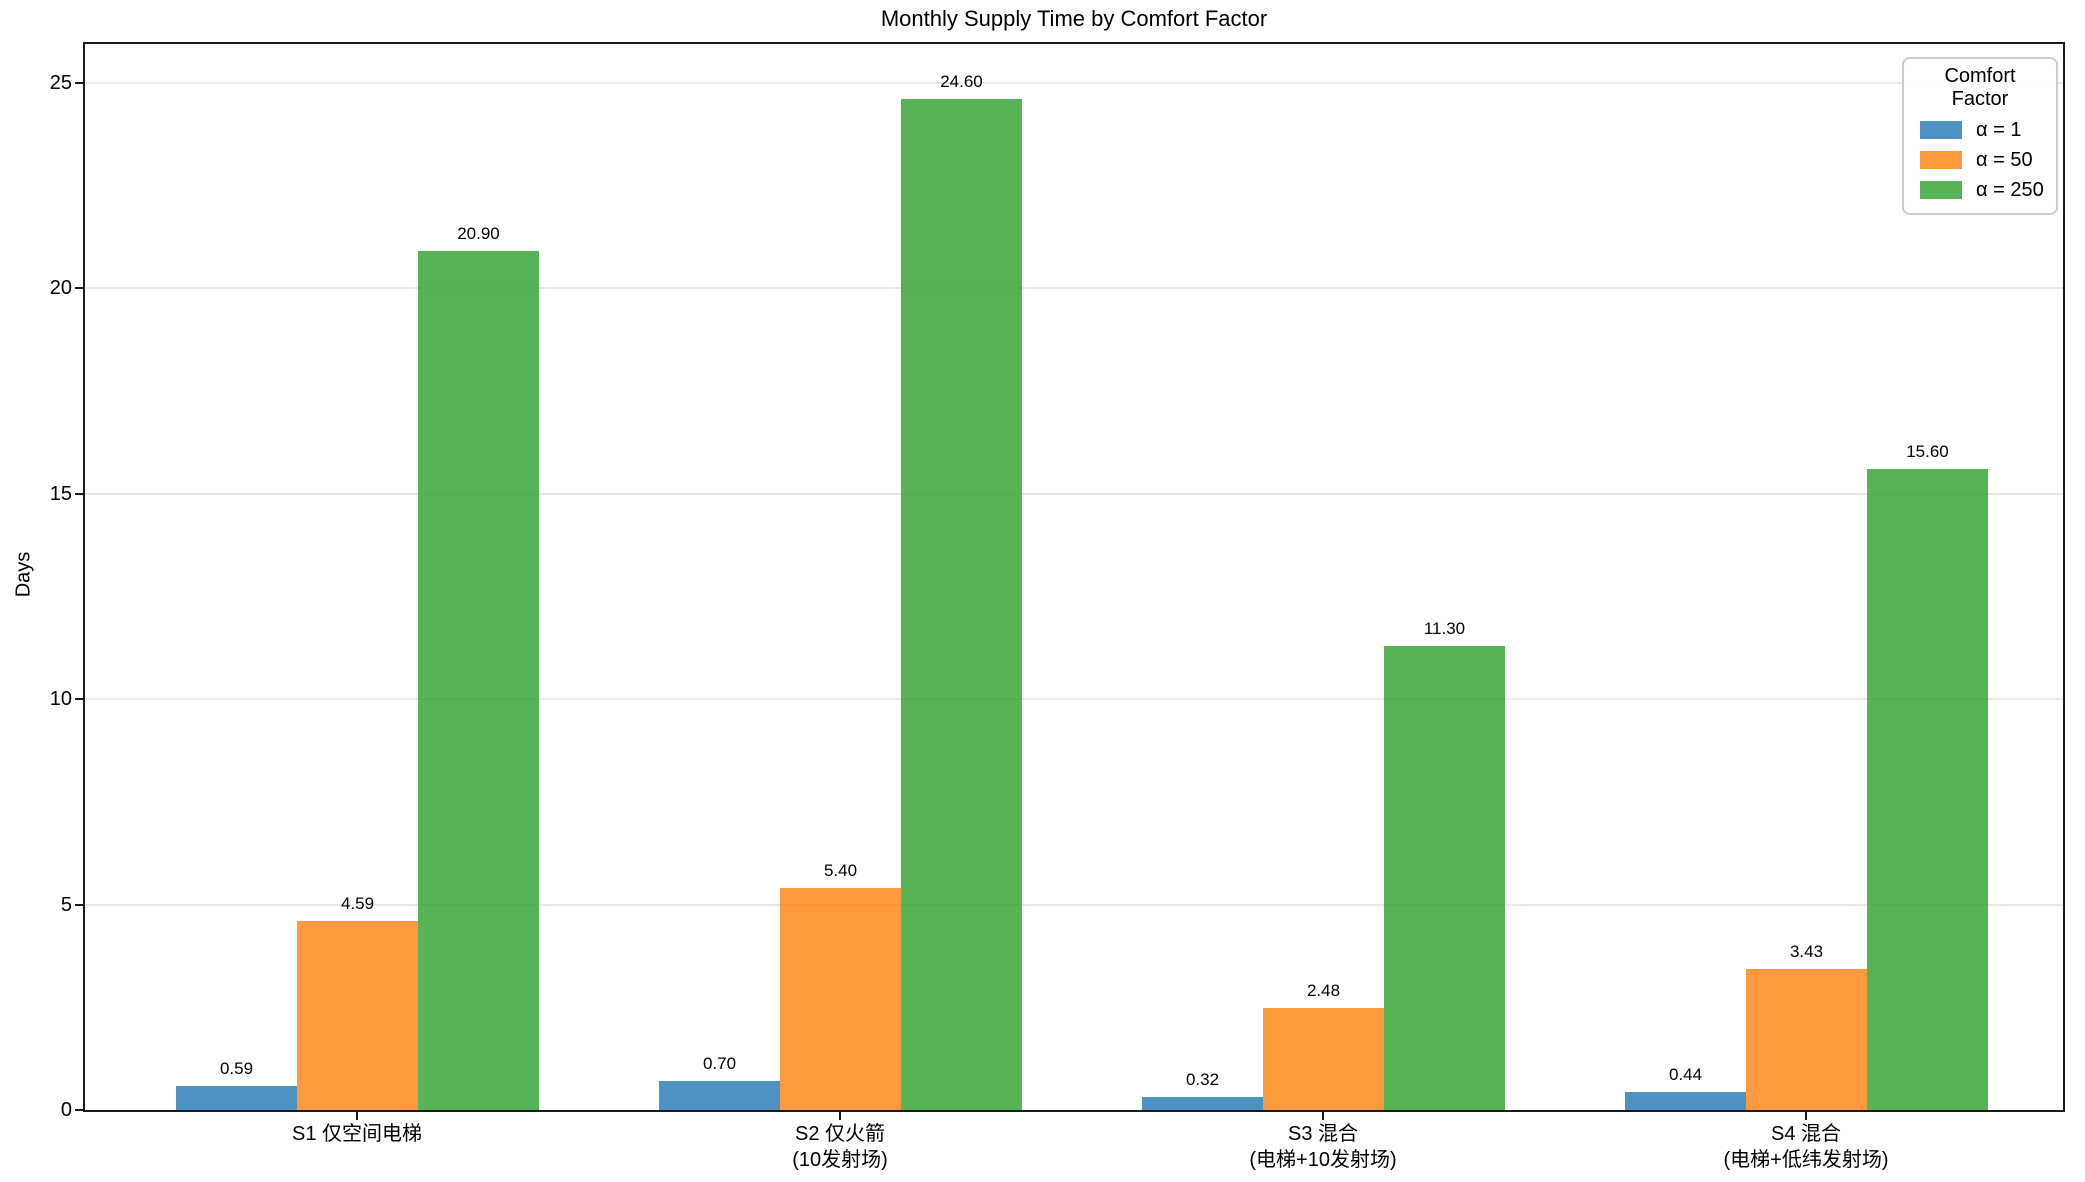 The image size is (2085, 1182). What do you see at coordinates (1806, 951) in the screenshot?
I see `bar-value-label: 3.43` at bounding box center [1806, 951].